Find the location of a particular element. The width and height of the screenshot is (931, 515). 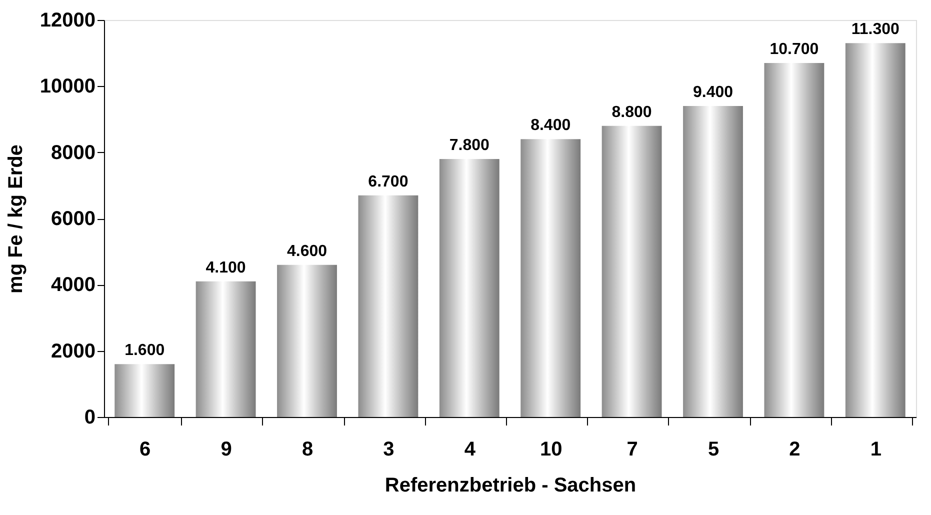

y-tick-label: 6000 is located at coordinates (73, 219).